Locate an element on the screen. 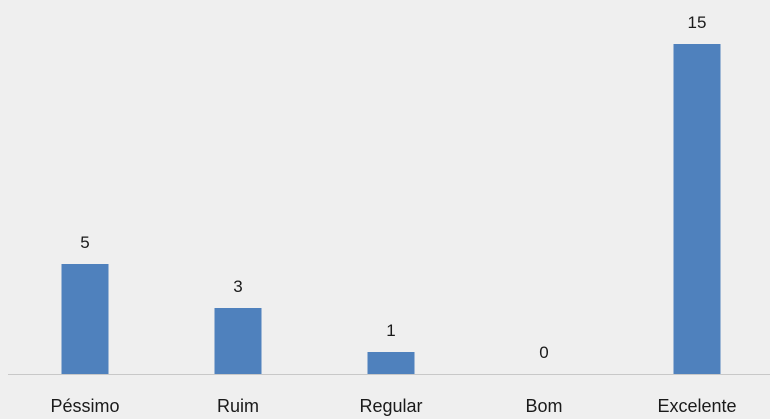  data-label-regular: 1 is located at coordinates (390, 330).